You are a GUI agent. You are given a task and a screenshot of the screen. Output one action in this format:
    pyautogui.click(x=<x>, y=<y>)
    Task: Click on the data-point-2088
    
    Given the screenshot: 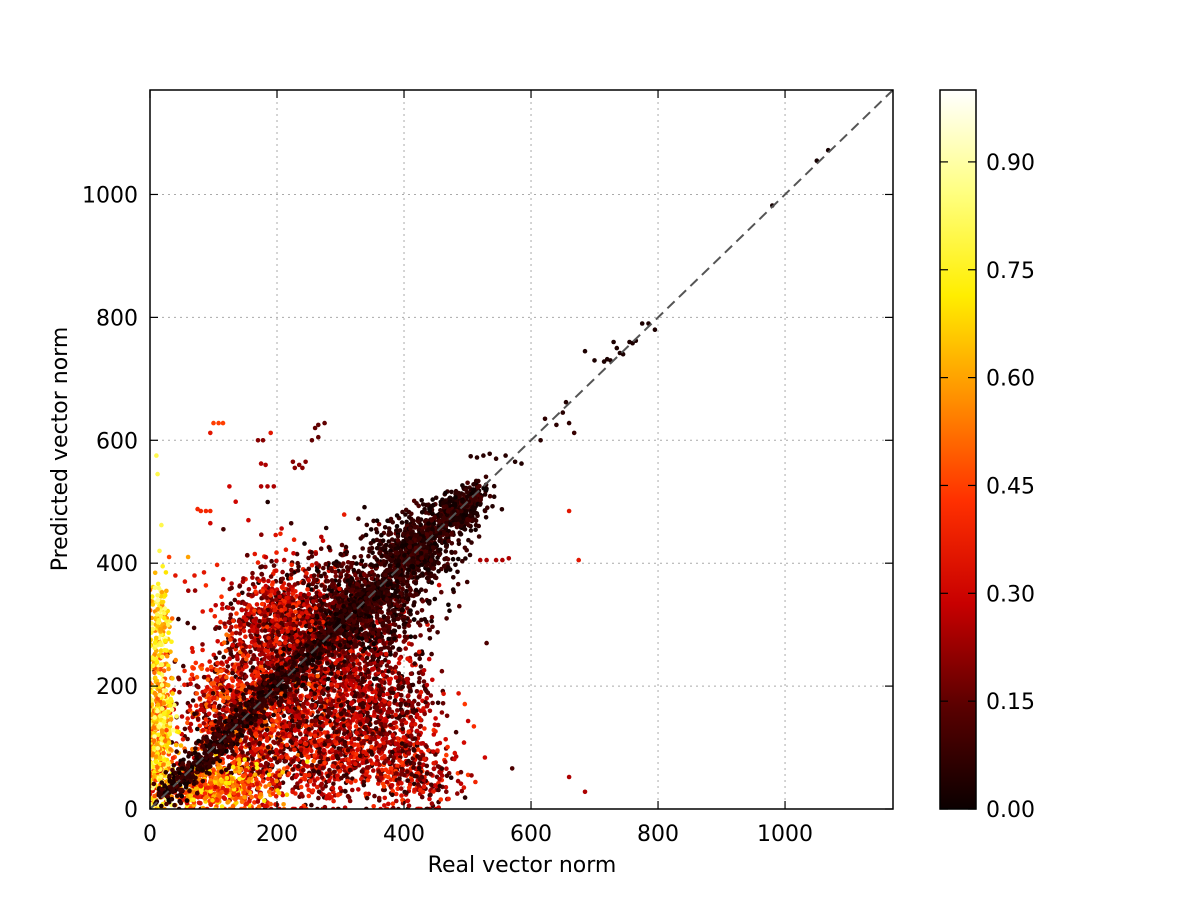 What is the action you would take?
    pyautogui.click(x=355, y=657)
    